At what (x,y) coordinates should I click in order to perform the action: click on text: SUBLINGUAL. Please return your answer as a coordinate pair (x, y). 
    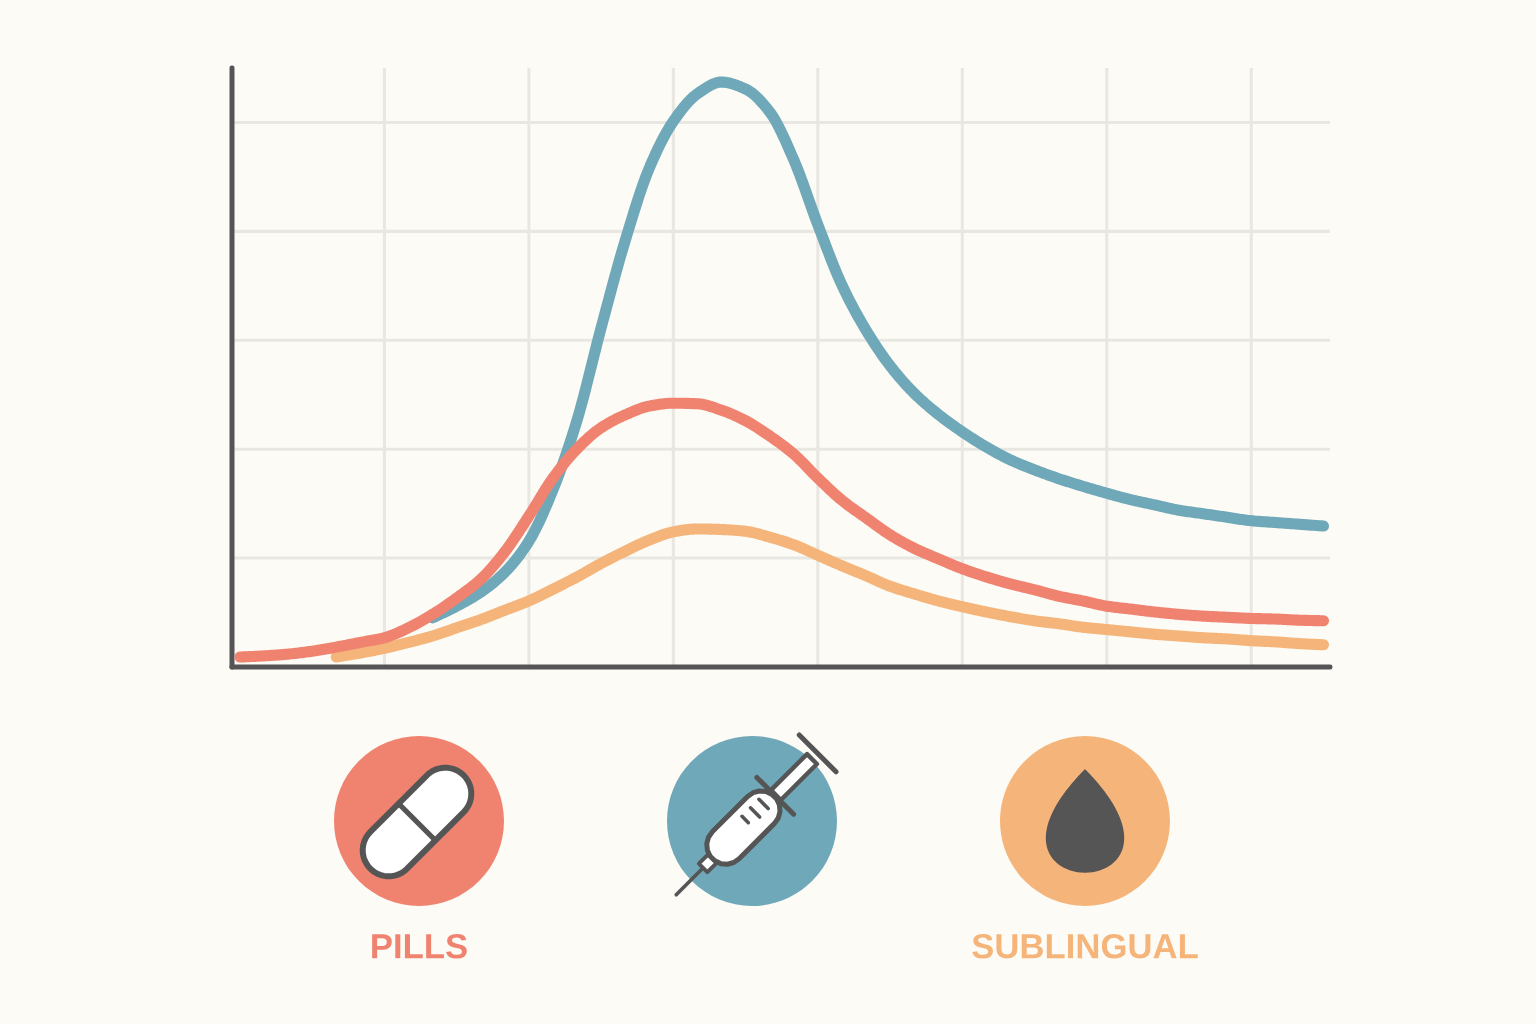
    Looking at the image, I should click on (1085, 946).